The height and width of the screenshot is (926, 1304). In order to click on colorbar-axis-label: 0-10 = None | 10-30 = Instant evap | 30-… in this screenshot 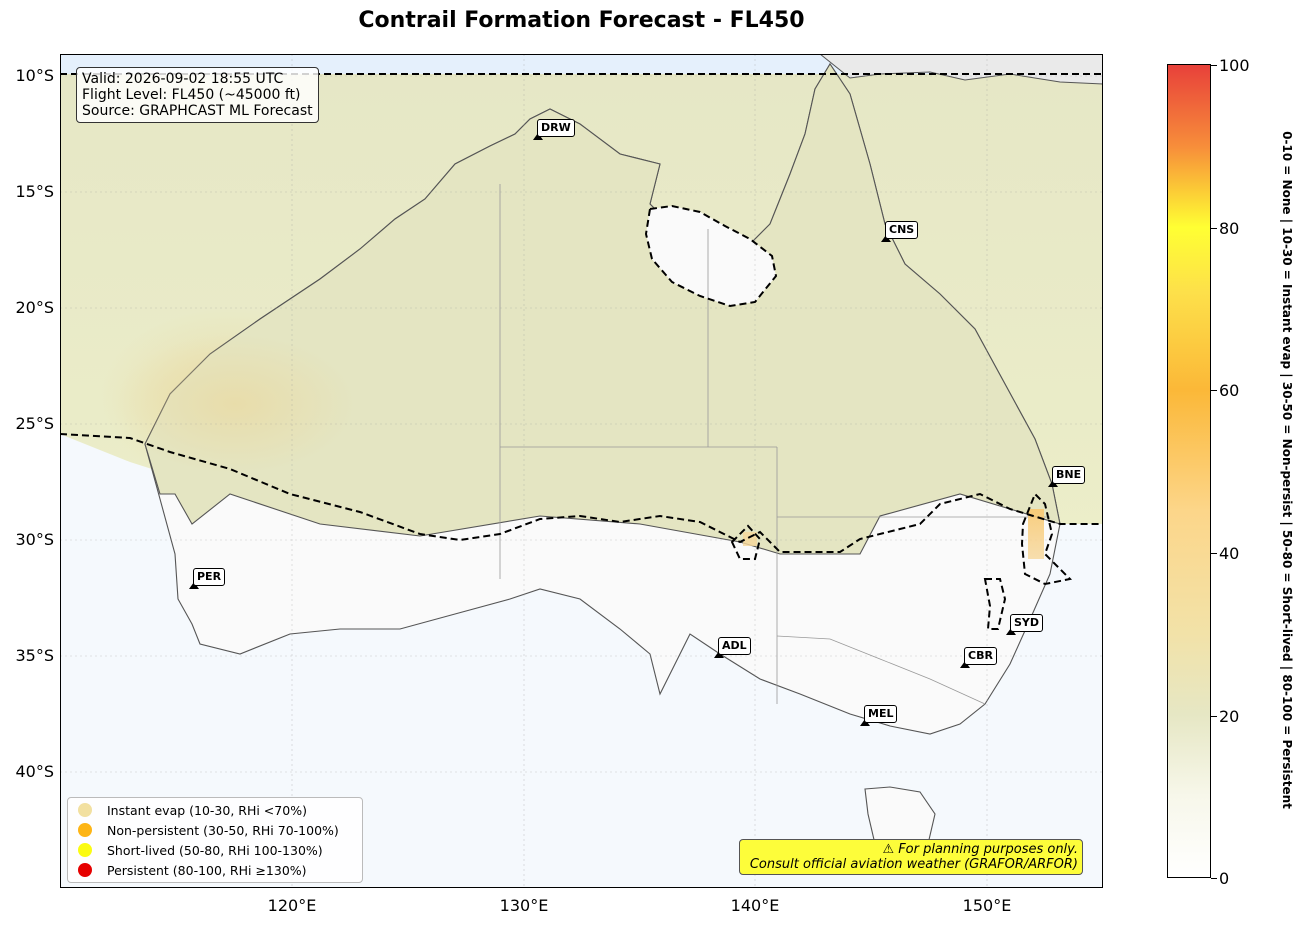, I will do `click(1287, 470)`.